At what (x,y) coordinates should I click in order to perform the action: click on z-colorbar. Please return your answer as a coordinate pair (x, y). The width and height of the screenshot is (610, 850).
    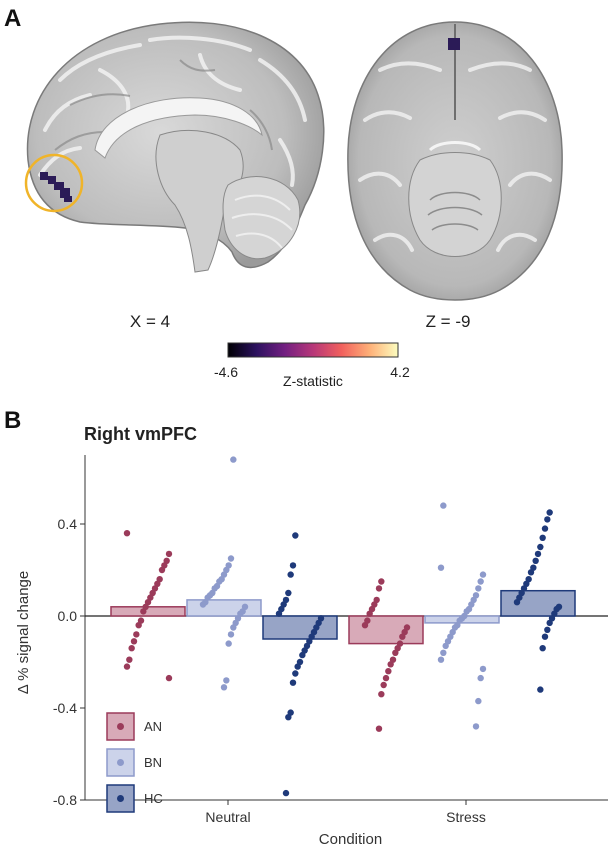
    Looking at the image, I should click on (313, 350).